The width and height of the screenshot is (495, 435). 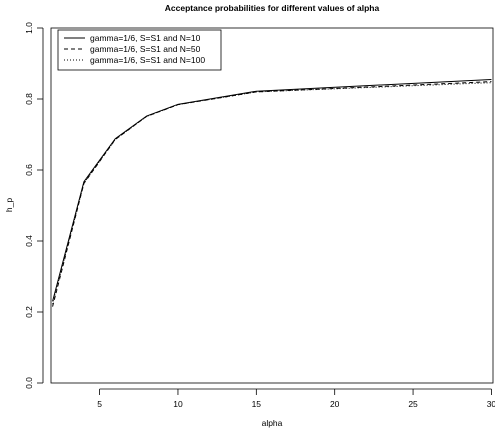 I want to click on x-tick-label: 25, so click(x=413, y=404).